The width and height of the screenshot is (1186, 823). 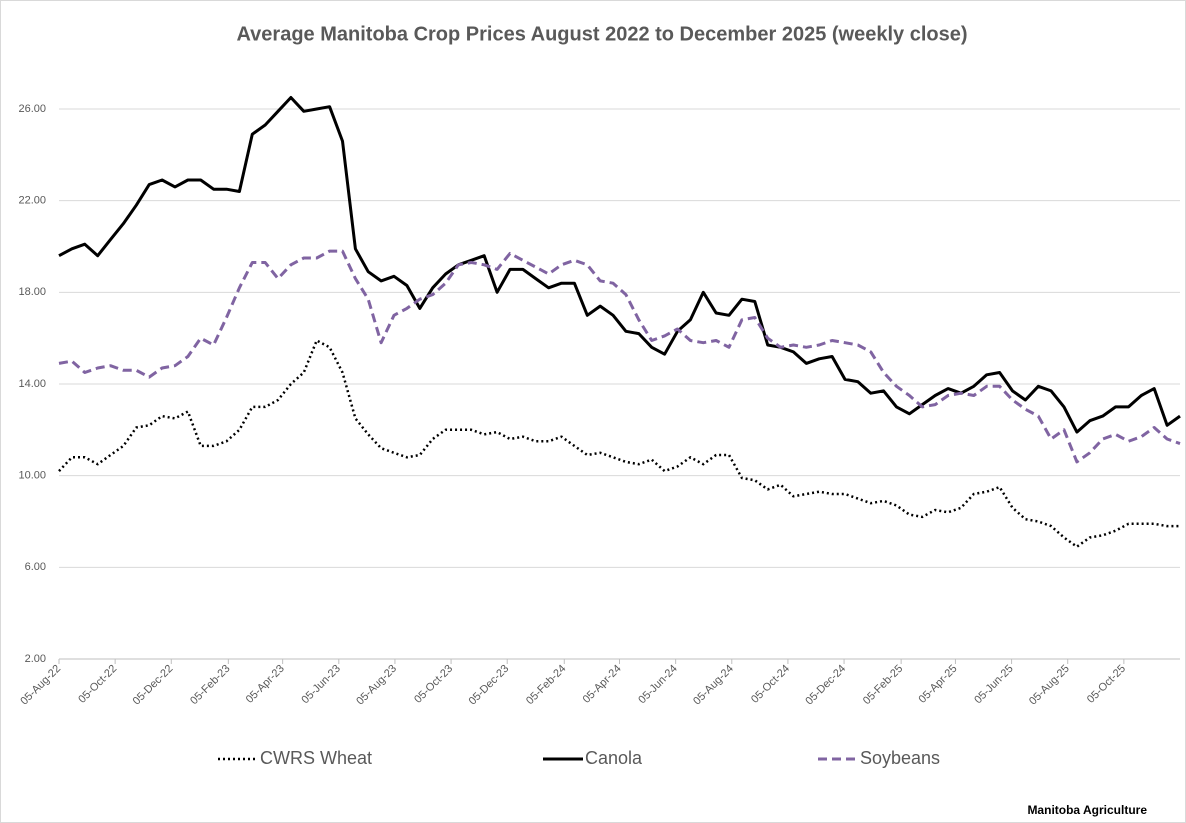 I want to click on legend-label: Soybeans, so click(x=900, y=758).